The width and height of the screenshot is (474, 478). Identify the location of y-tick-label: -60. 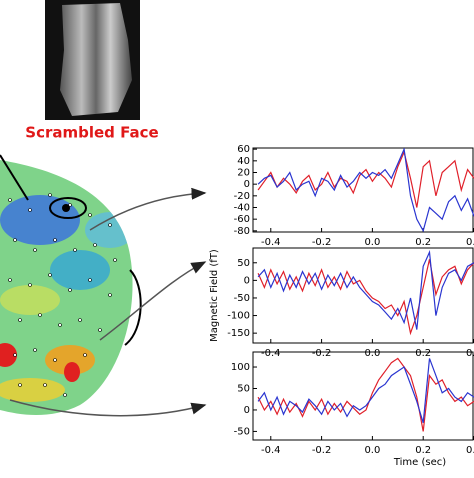
(242, 219).